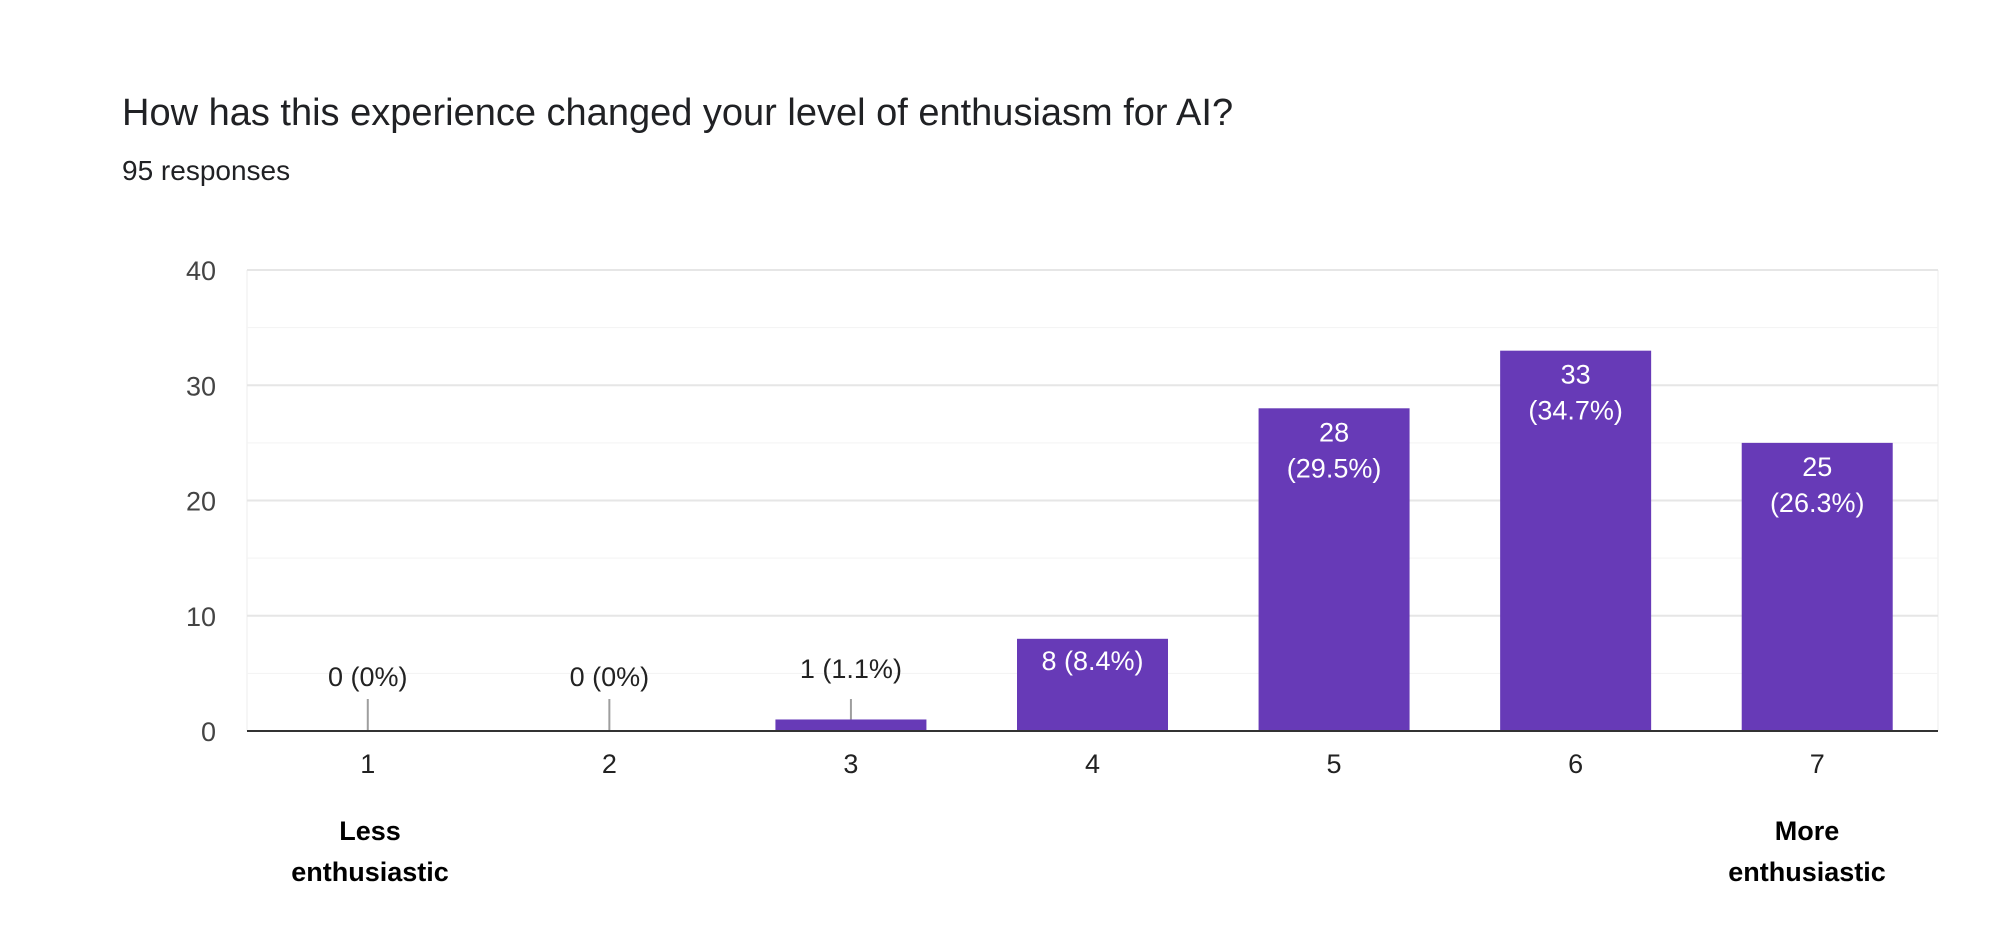 The width and height of the screenshot is (1999, 951). What do you see at coordinates (201, 617) in the screenshot?
I see `y-tick-label: 10` at bounding box center [201, 617].